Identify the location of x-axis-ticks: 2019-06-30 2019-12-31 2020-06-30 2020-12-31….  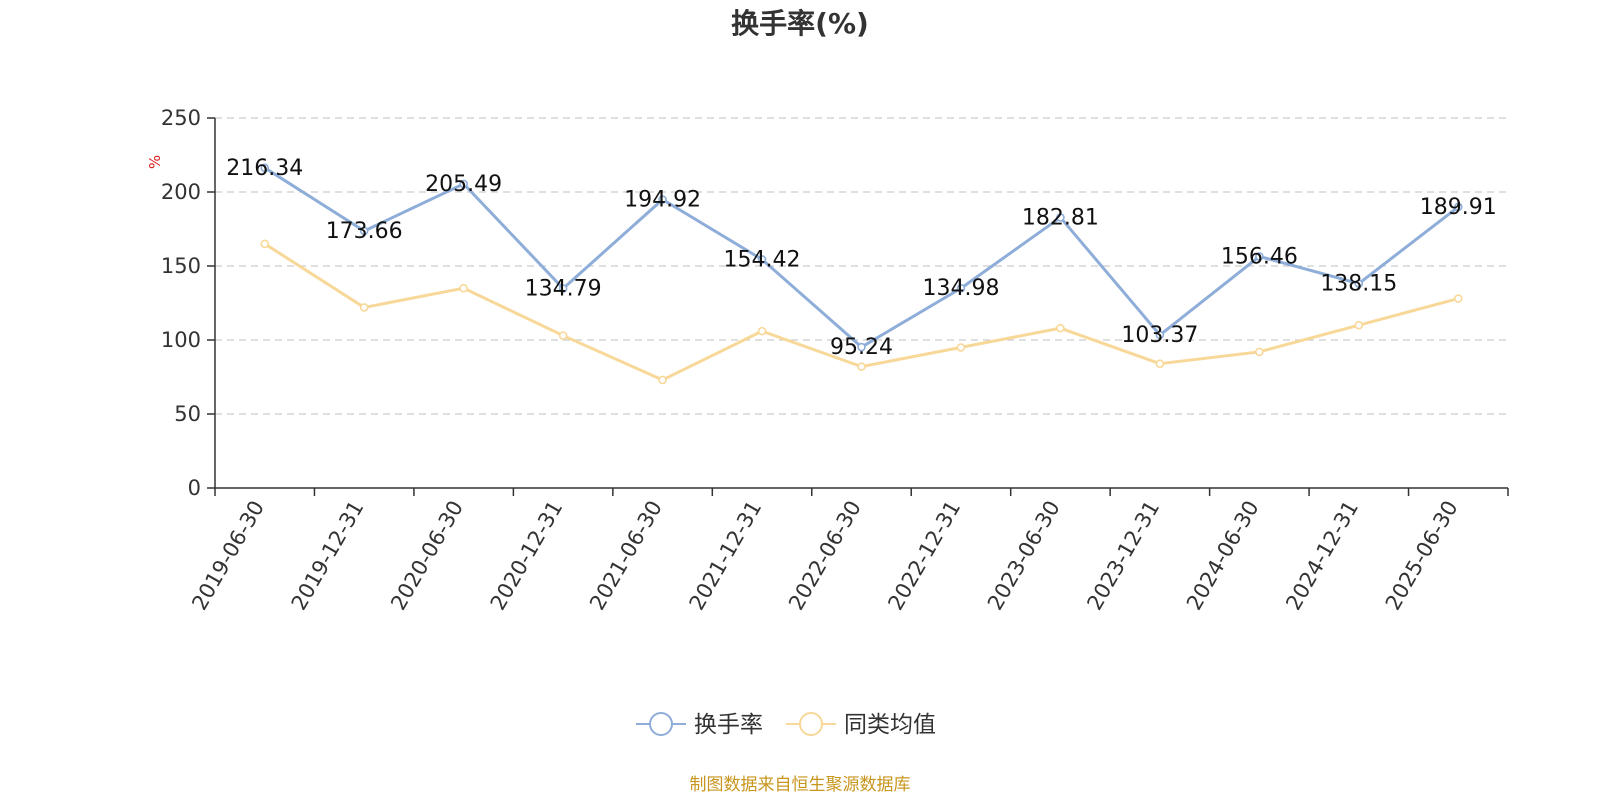
(848, 551).